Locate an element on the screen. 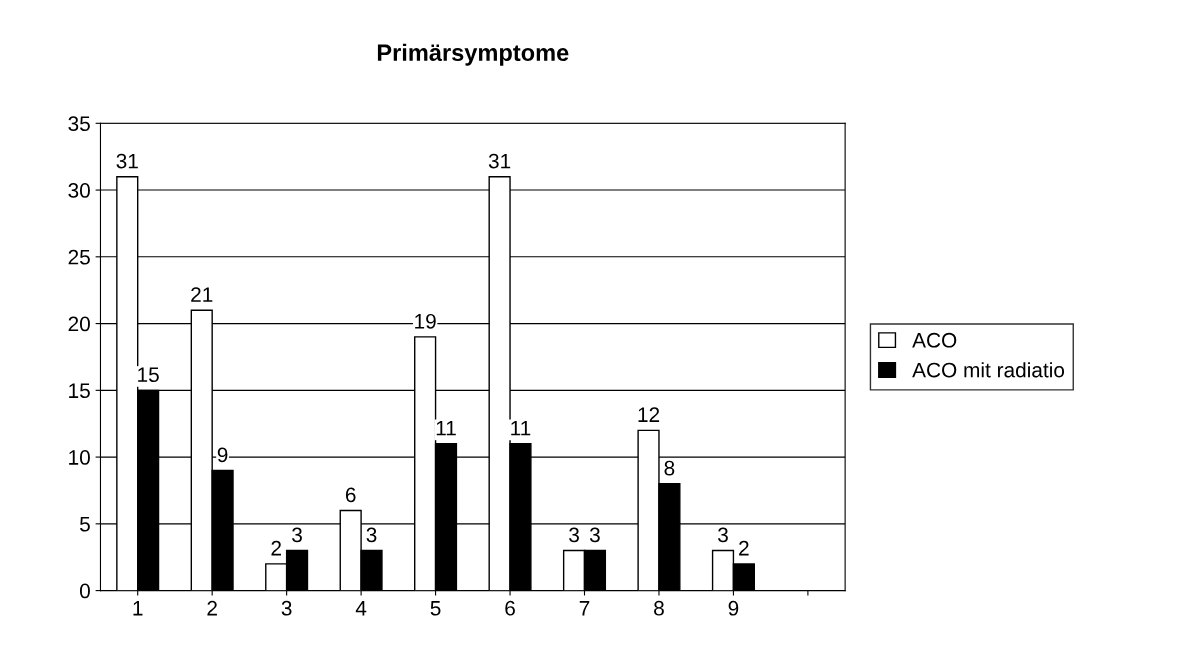 The image size is (1182, 649). y-tick-label: 30 is located at coordinates (79, 190).